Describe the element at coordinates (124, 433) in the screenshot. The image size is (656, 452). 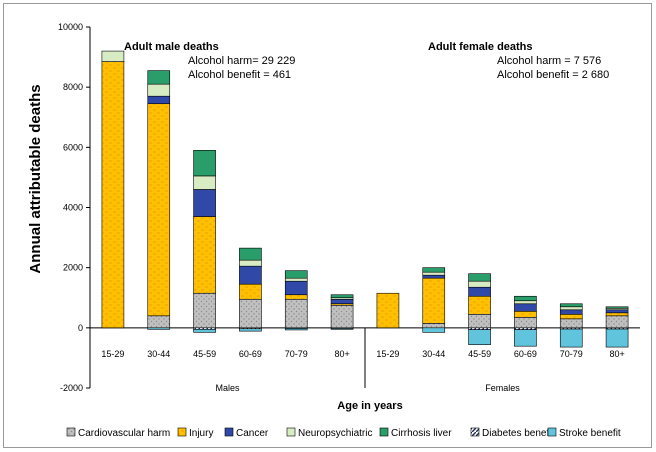
I see `legend-label-cardiovascular-harm: Cardiovascular harm` at that location.